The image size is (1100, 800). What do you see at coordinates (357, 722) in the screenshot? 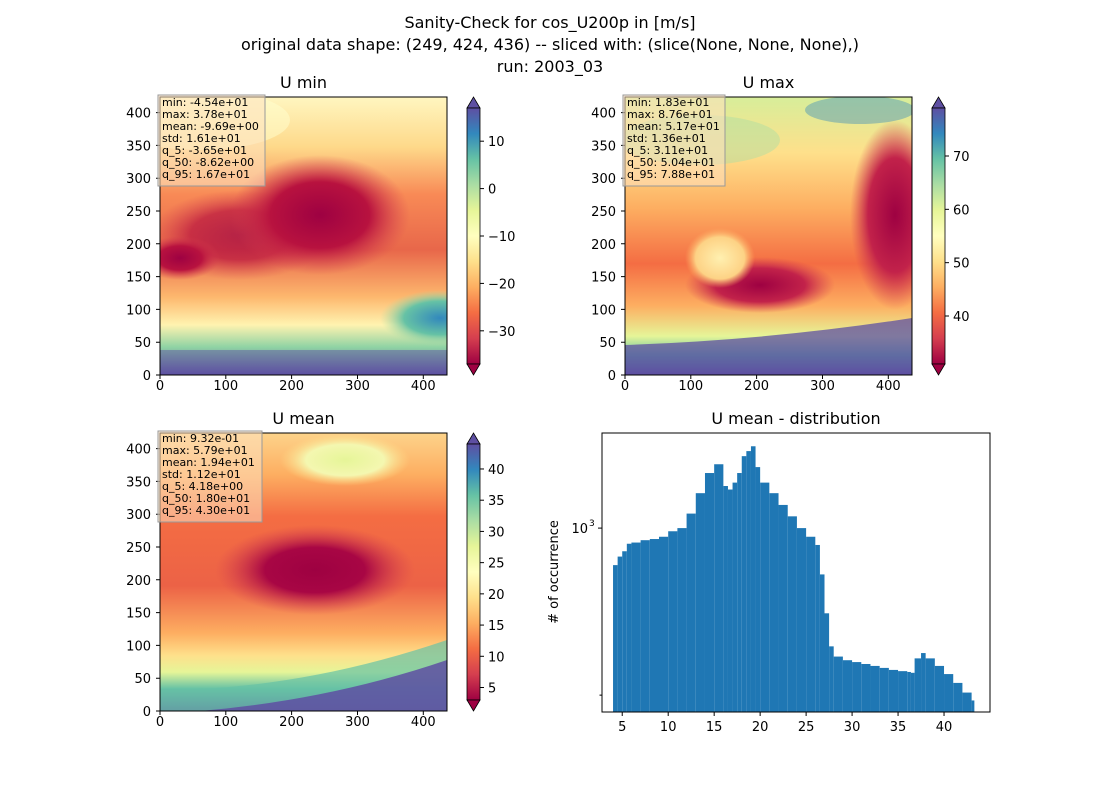
I see `x-tick-label: 300` at bounding box center [357, 722].